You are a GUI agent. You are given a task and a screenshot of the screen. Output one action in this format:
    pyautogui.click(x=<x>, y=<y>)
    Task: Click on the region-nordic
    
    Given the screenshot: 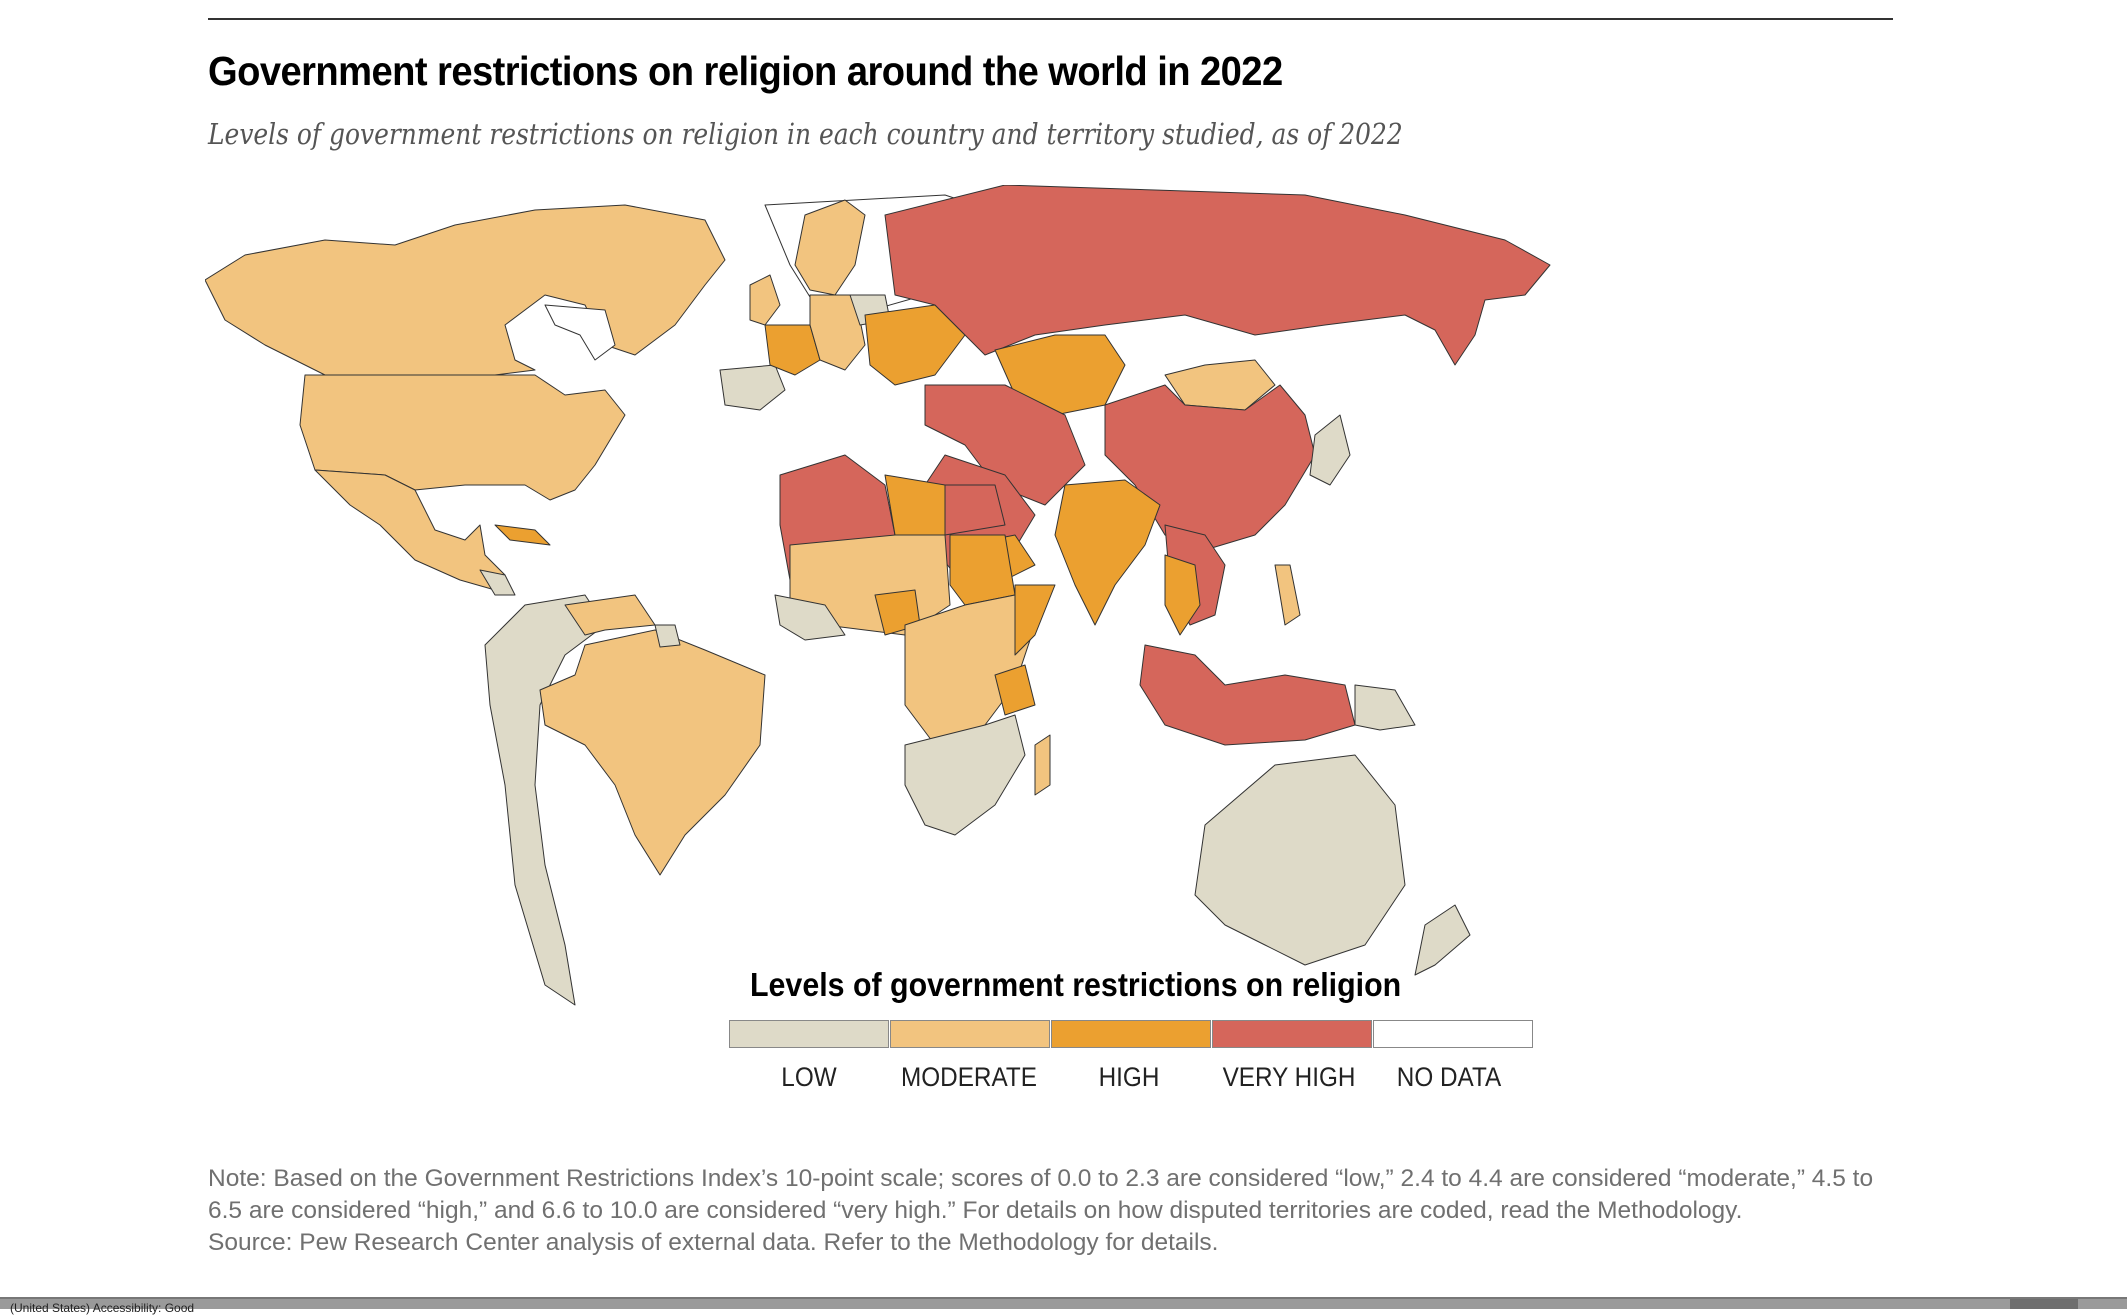 What is the action you would take?
    pyautogui.click(x=830, y=247)
    